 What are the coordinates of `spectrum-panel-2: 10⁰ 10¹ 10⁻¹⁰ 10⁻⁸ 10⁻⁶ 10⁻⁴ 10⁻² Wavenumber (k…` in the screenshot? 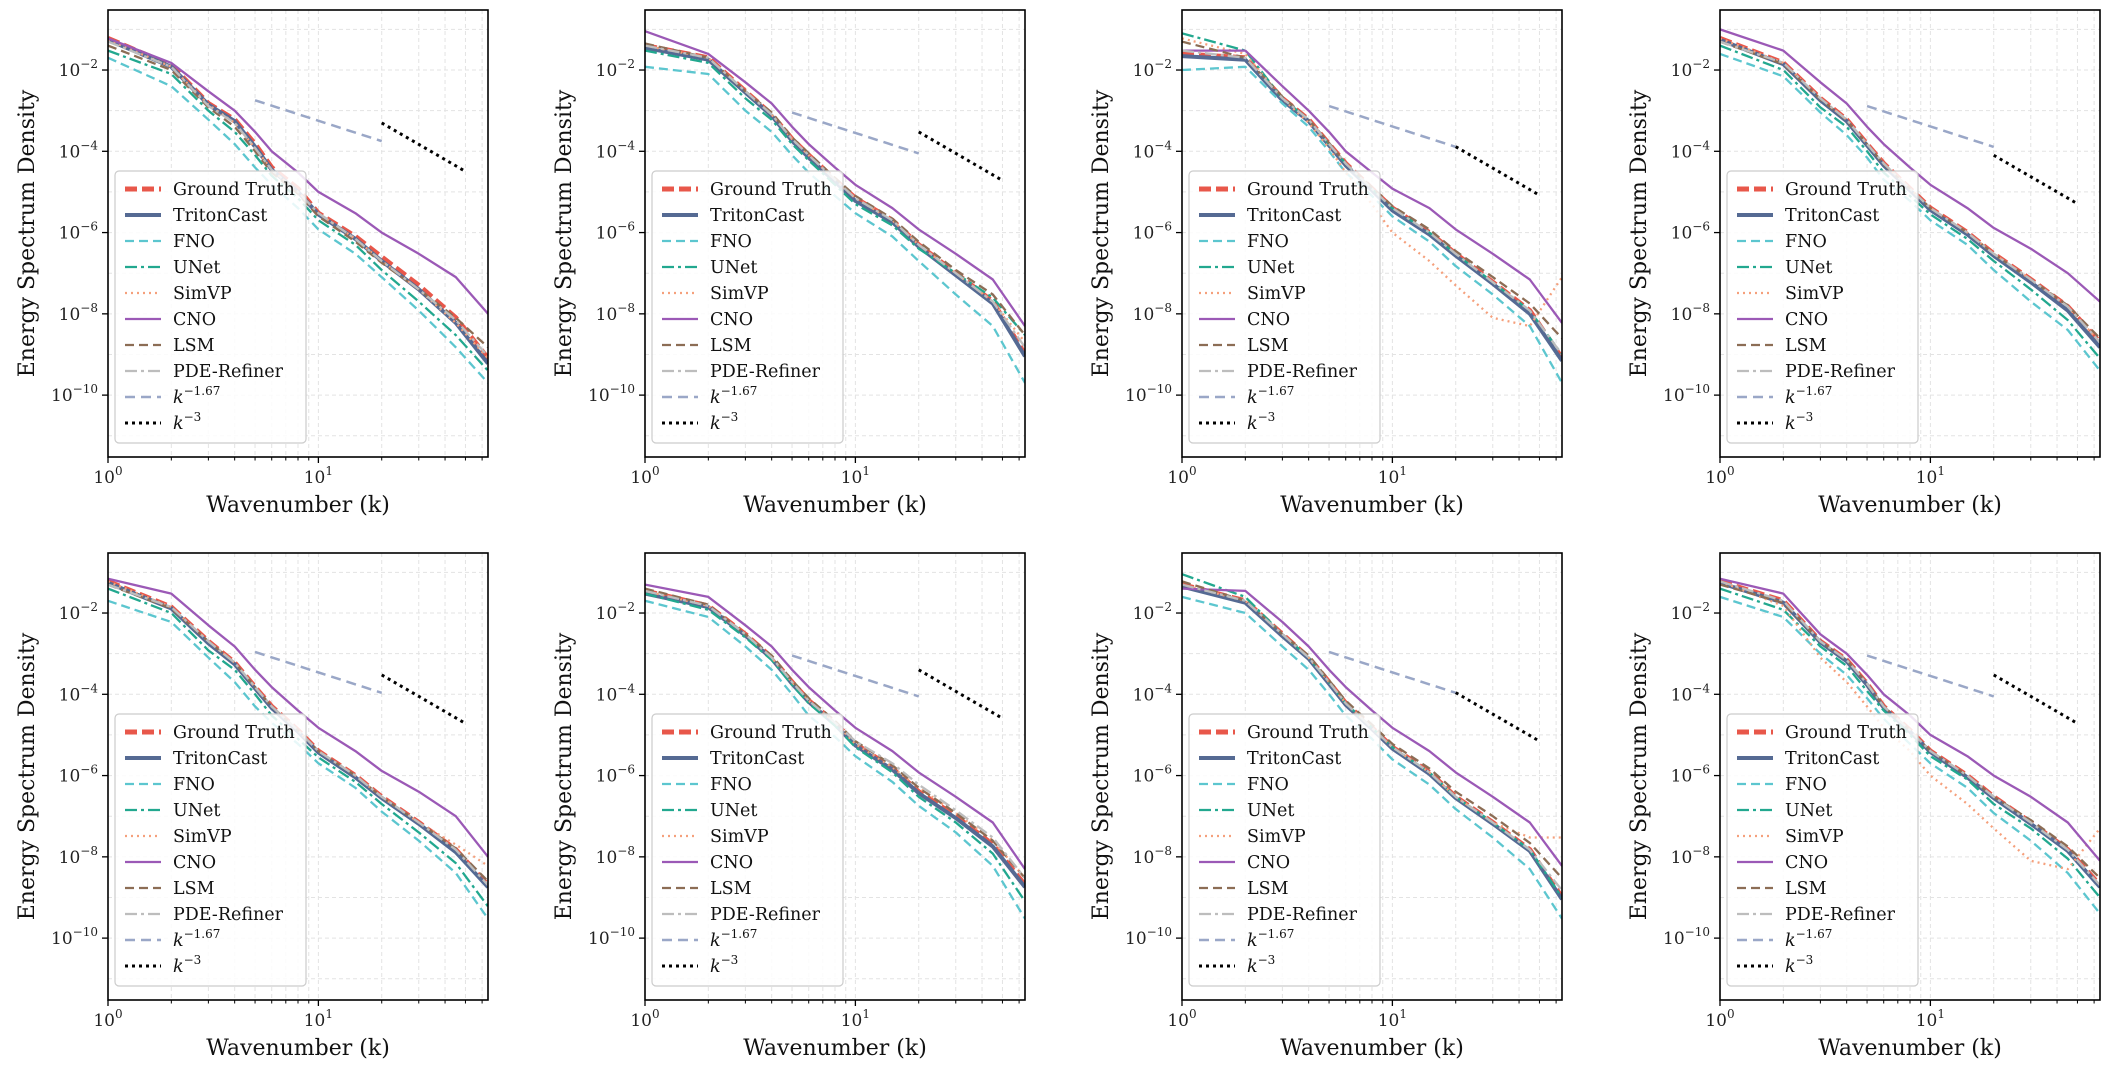 It's located at (789, 263).